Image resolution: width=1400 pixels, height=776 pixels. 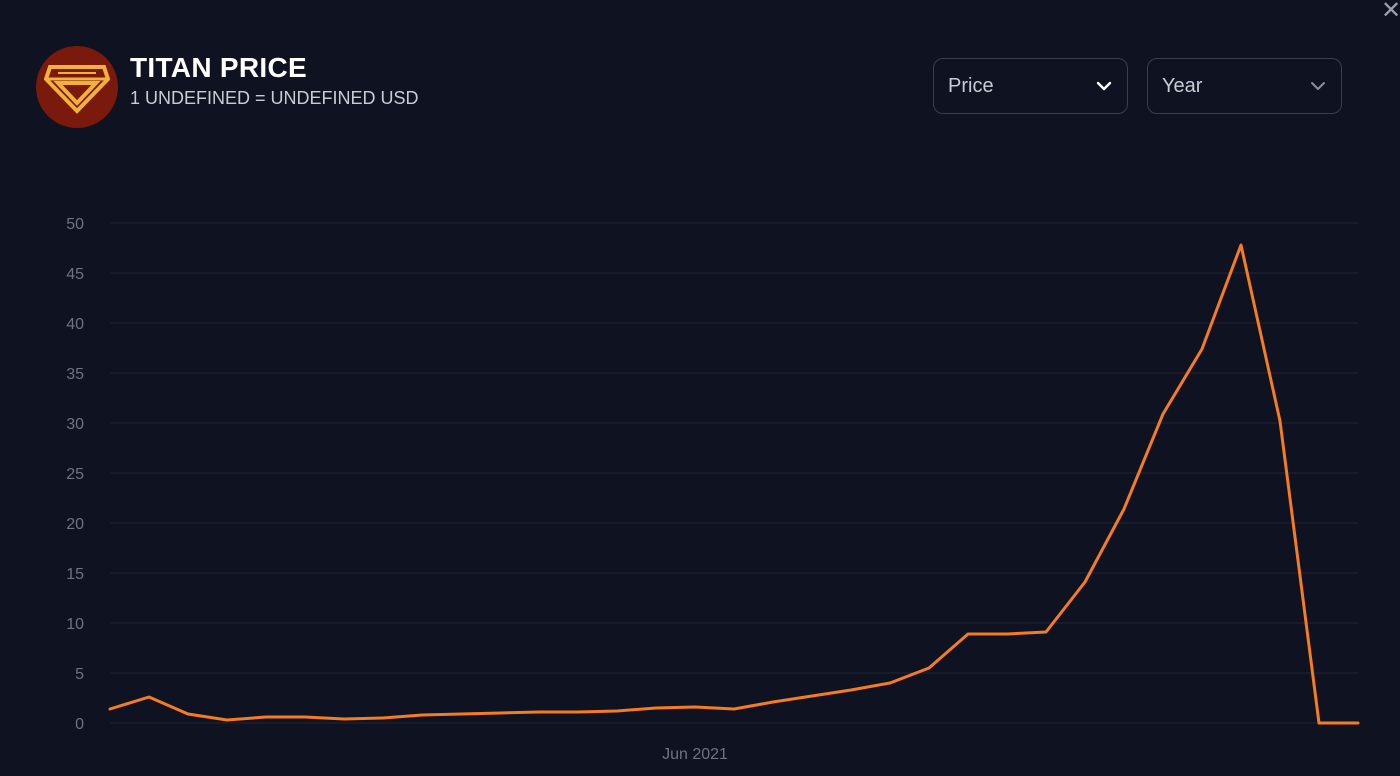 I want to click on title-block: TITAN PRICE 1 UNDEFINED = UNDEFINED USD, so click(x=274, y=80).